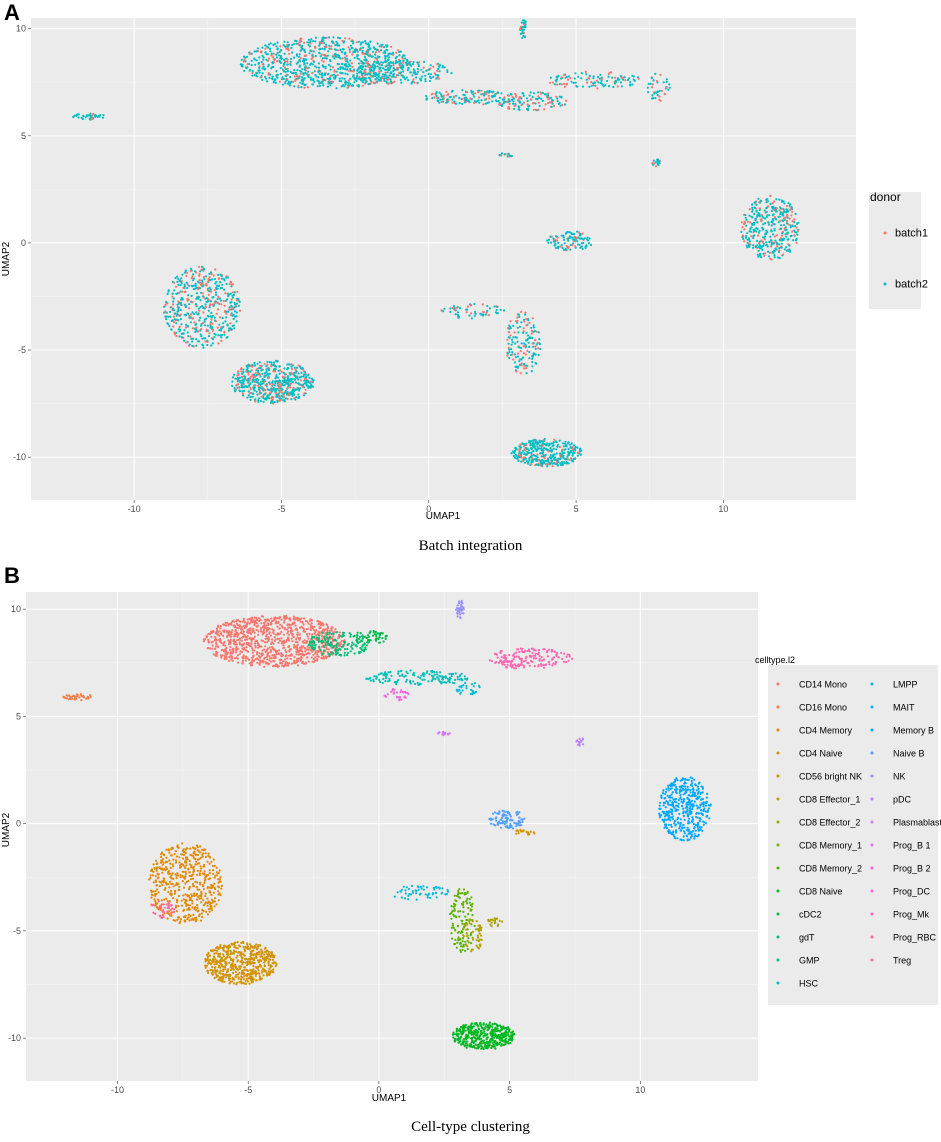 Image resolution: width=941 pixels, height=1142 pixels. What do you see at coordinates (911, 285) in the screenshot?
I see `legend-label: batch2` at bounding box center [911, 285].